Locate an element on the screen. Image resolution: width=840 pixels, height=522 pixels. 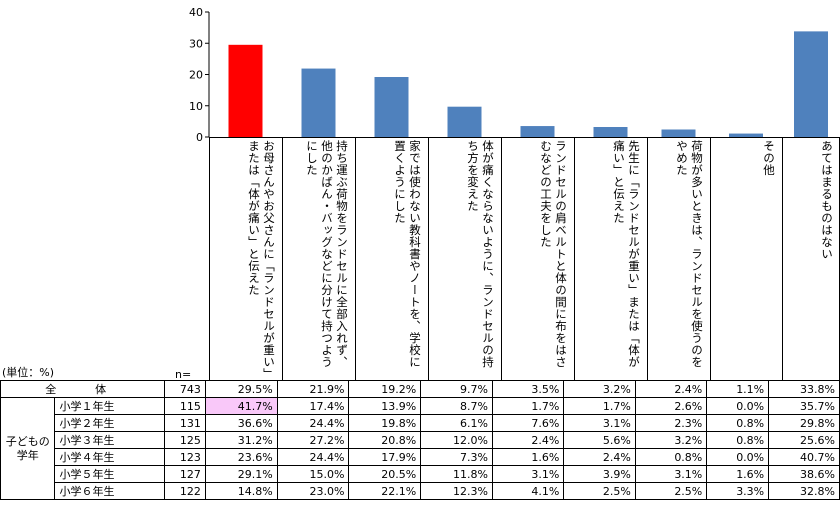
n-value: 127 is located at coordinates (185, 474).